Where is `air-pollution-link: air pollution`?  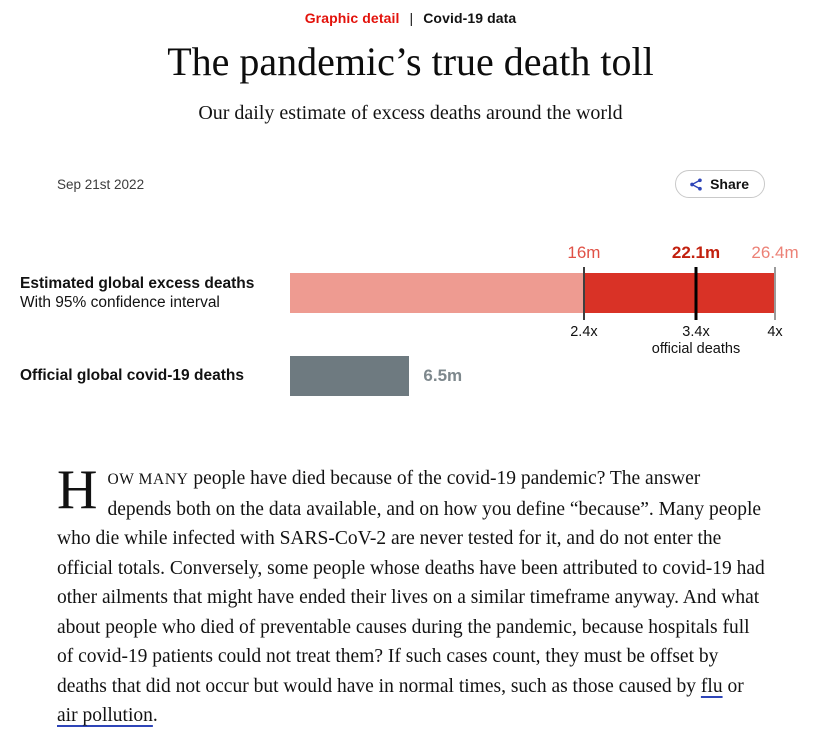
air-pollution-link: air pollution is located at coordinates (105, 715).